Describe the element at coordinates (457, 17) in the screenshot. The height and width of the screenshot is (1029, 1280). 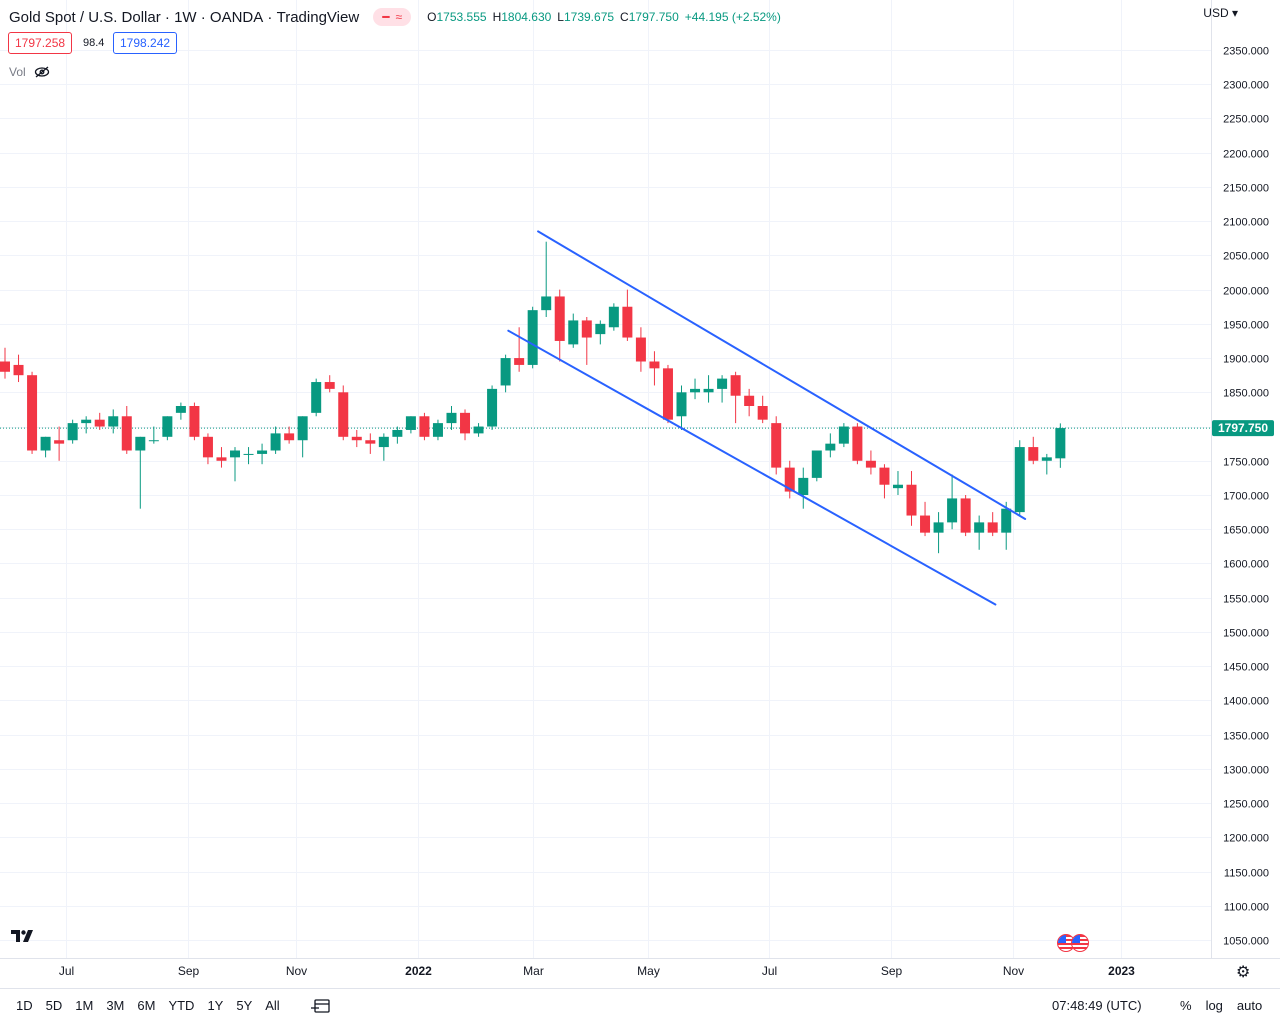
I see `legend-open: O1753.555` at that location.